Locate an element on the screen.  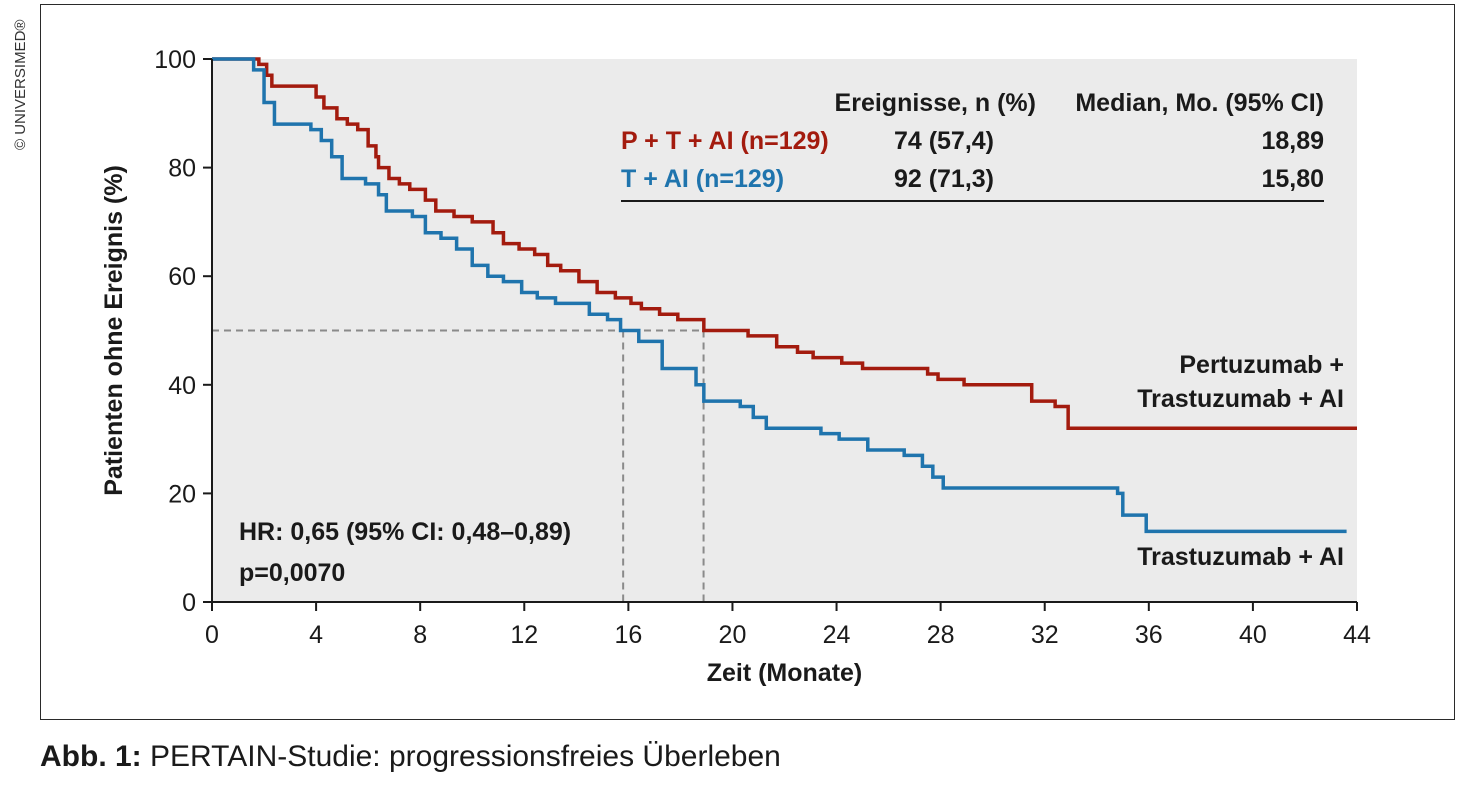
table-row-ptai-median: 18,89 is located at coordinates (1292, 141).